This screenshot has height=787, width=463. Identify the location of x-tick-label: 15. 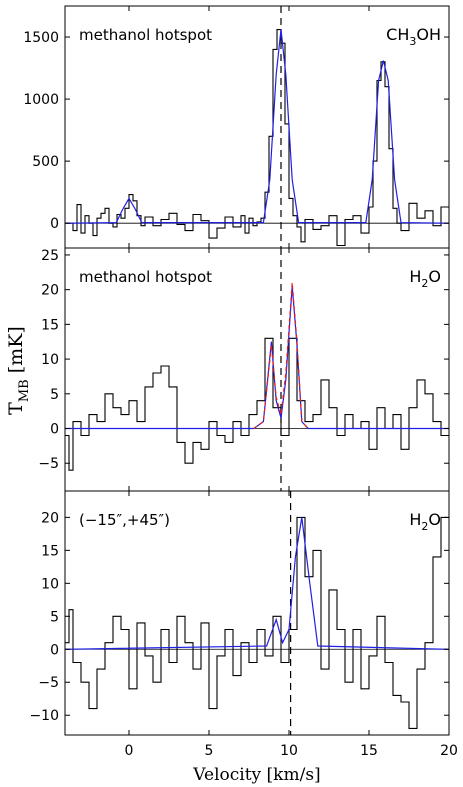
(369, 751).